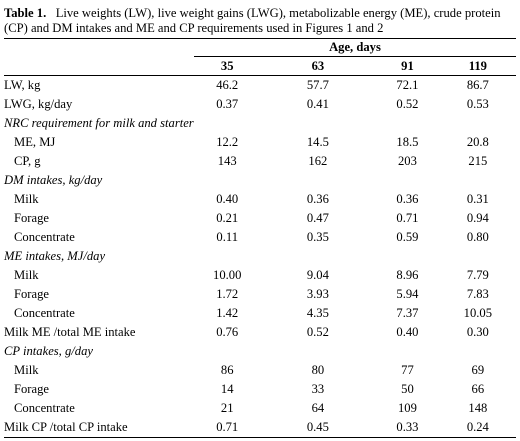  Describe the element at coordinates (317, 218) in the screenshot. I see `cell: 0.47` at that location.